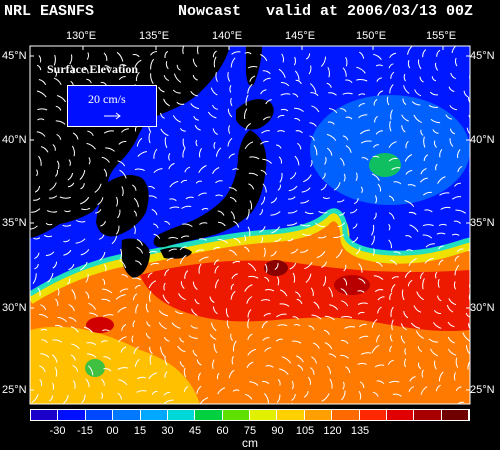  Describe the element at coordinates (14, 308) in the screenshot. I see `lat-label-30-left: 30°N` at that location.